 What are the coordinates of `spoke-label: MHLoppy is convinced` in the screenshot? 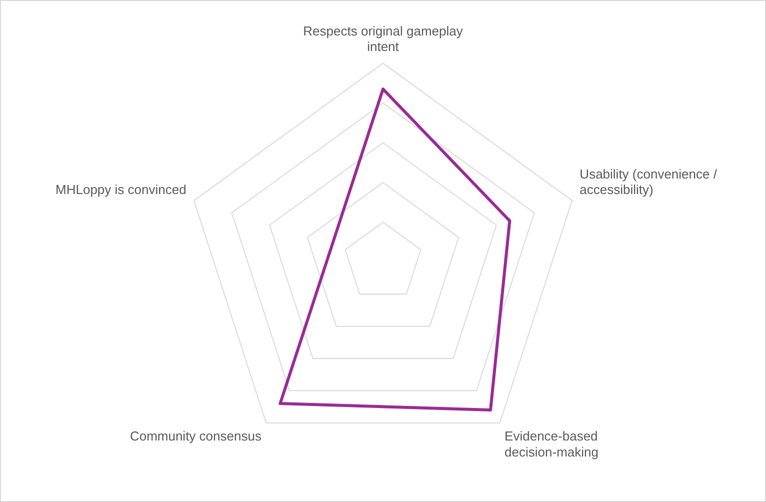 It's located at (121, 189).